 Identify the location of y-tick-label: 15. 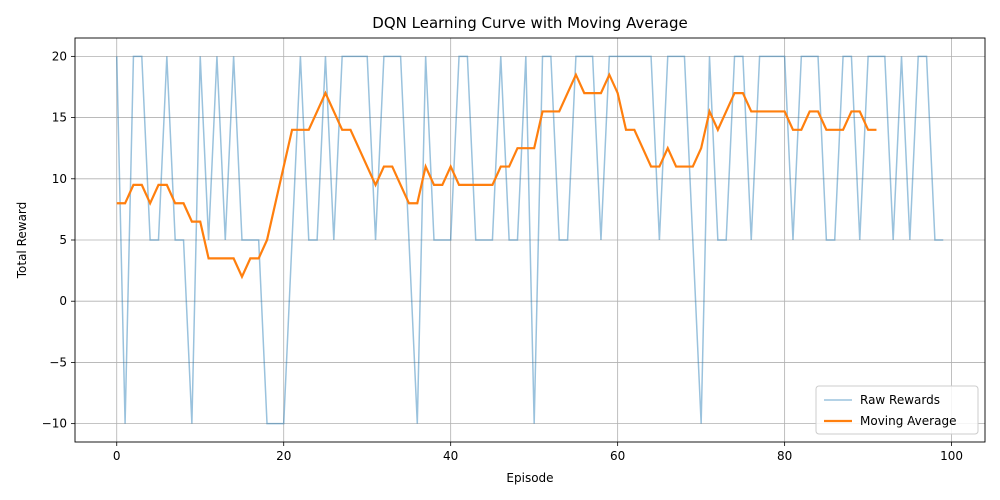
(59, 118).